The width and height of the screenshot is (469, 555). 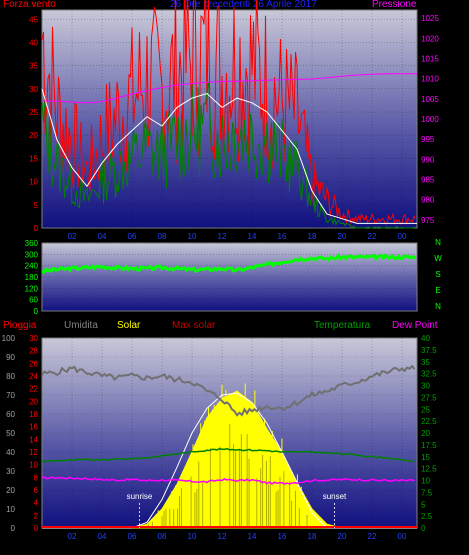 What do you see at coordinates (425, 457) in the screenshot?
I see `temperature-y-tick-label: 15` at bounding box center [425, 457].